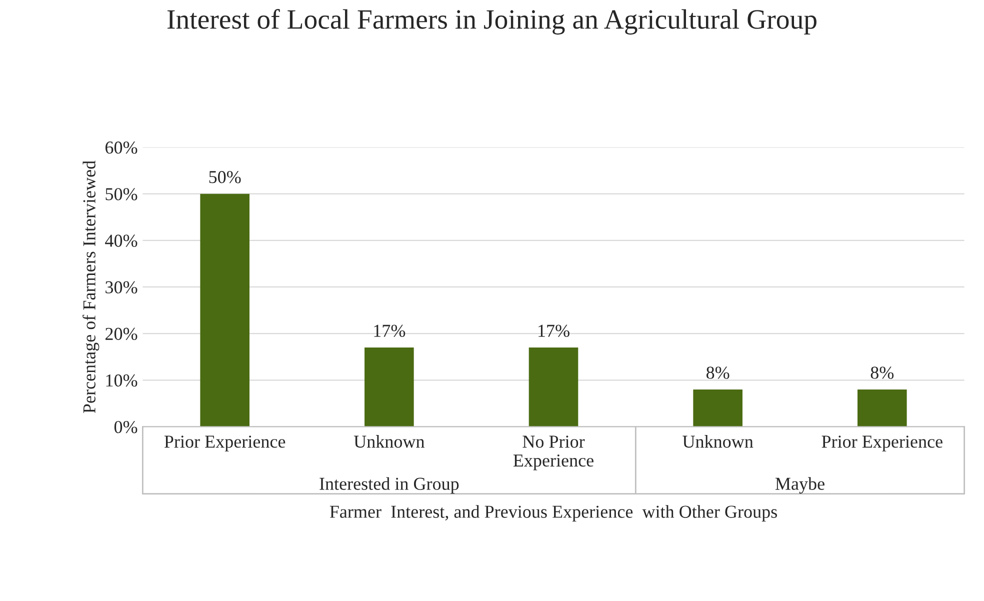 The image size is (984, 601). I want to click on y-tick-label: 10%, so click(122, 380).